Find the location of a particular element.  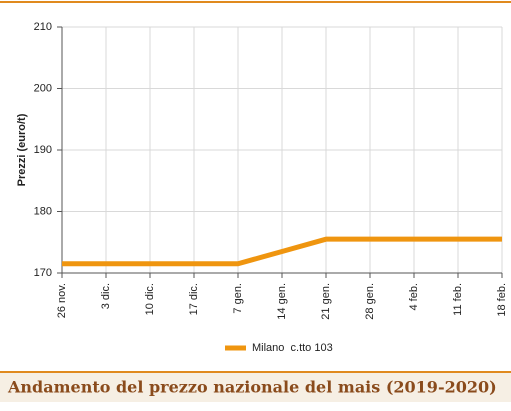

title-band is located at coordinates (255, 387).